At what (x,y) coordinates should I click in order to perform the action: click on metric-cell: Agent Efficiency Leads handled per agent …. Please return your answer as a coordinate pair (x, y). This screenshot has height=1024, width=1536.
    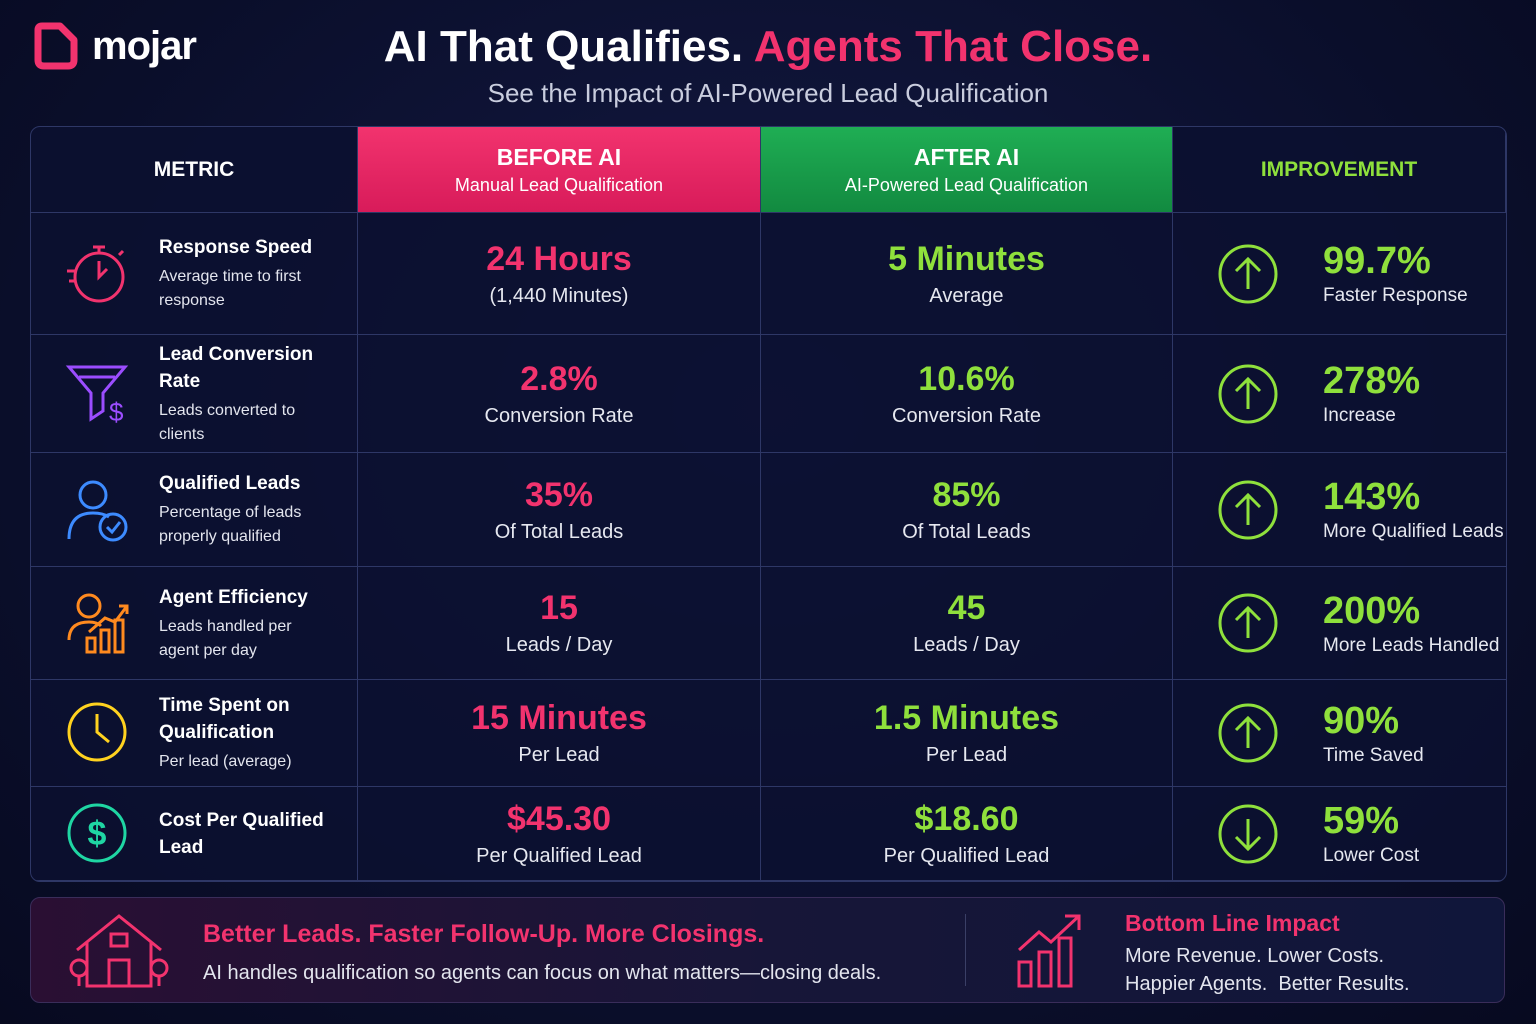
    Looking at the image, I should click on (194, 623).